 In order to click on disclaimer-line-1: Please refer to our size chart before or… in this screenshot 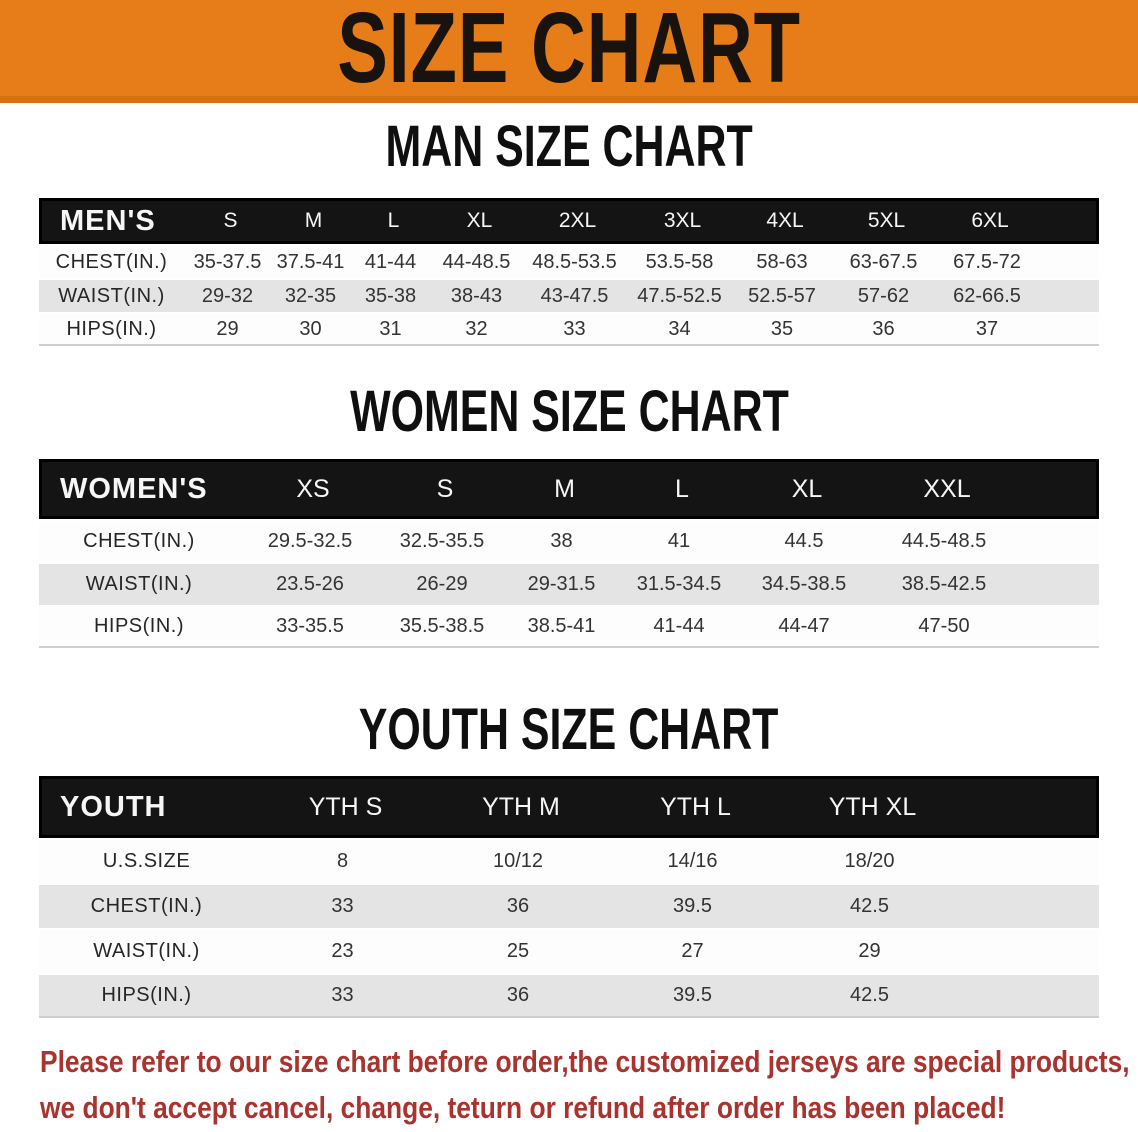, I will do `click(585, 1061)`.